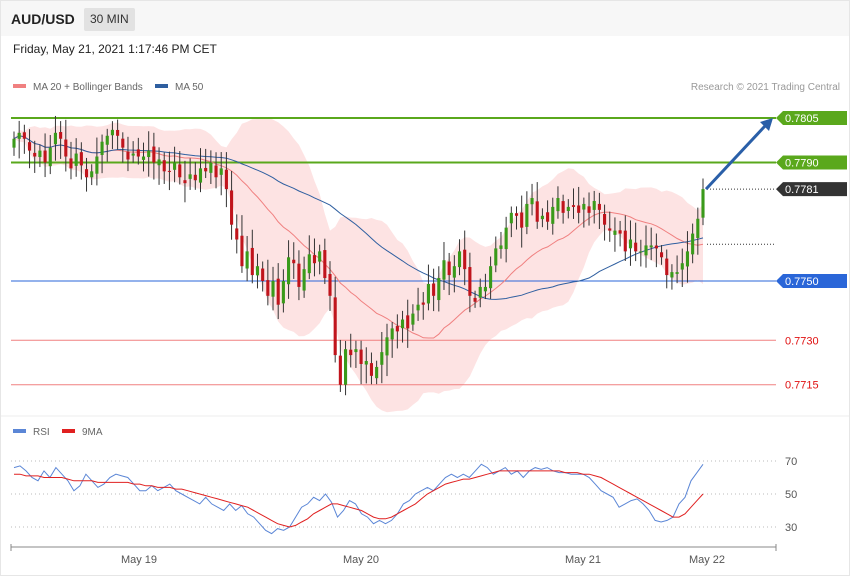 Image resolution: width=850 pixels, height=576 pixels. What do you see at coordinates (802, 190) in the screenshot?
I see `current-price-label: 0.7781` at bounding box center [802, 190].